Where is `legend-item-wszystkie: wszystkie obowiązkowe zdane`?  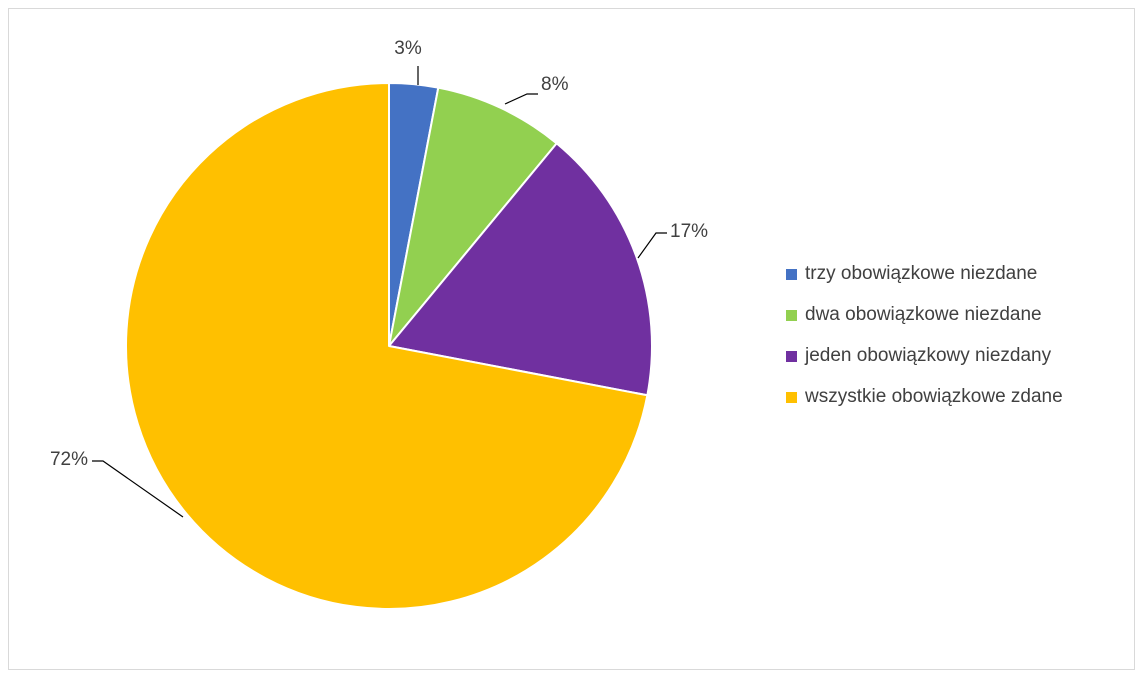
legend-item-wszystkie: wszystkie obowiązkowe zdane is located at coordinates (958, 397).